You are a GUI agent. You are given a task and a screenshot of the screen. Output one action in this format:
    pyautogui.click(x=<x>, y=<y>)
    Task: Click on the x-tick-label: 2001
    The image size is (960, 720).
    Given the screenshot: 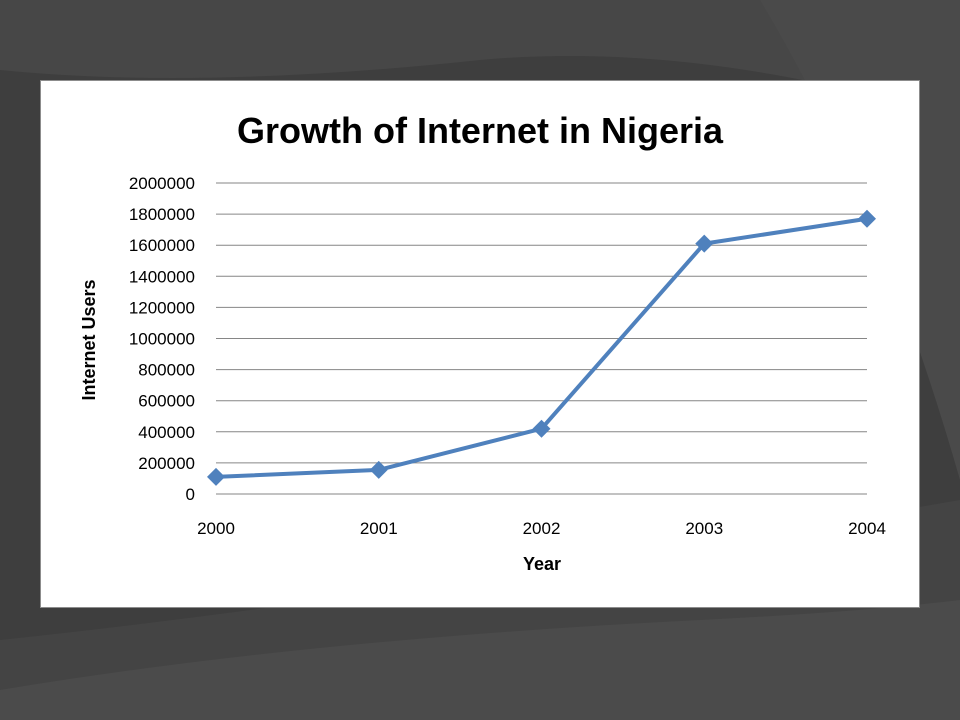 What is the action you would take?
    pyautogui.click(x=379, y=528)
    